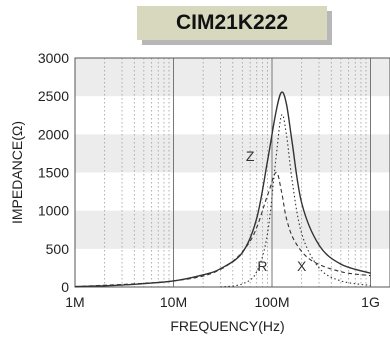 This screenshot has height=342, width=390. What do you see at coordinates (53, 134) in the screenshot?
I see `y-tick-label: 2000` at bounding box center [53, 134].